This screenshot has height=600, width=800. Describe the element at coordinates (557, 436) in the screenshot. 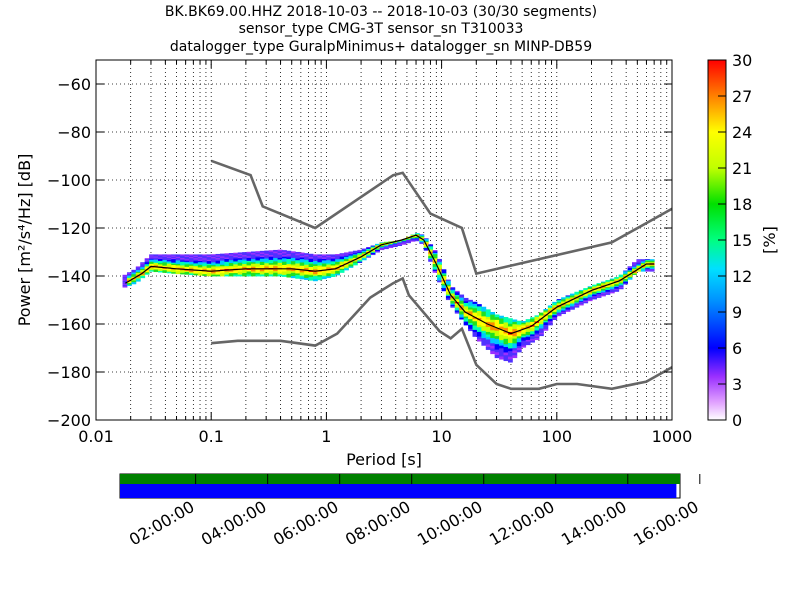

I see `x-tick-label: 100` at that location.